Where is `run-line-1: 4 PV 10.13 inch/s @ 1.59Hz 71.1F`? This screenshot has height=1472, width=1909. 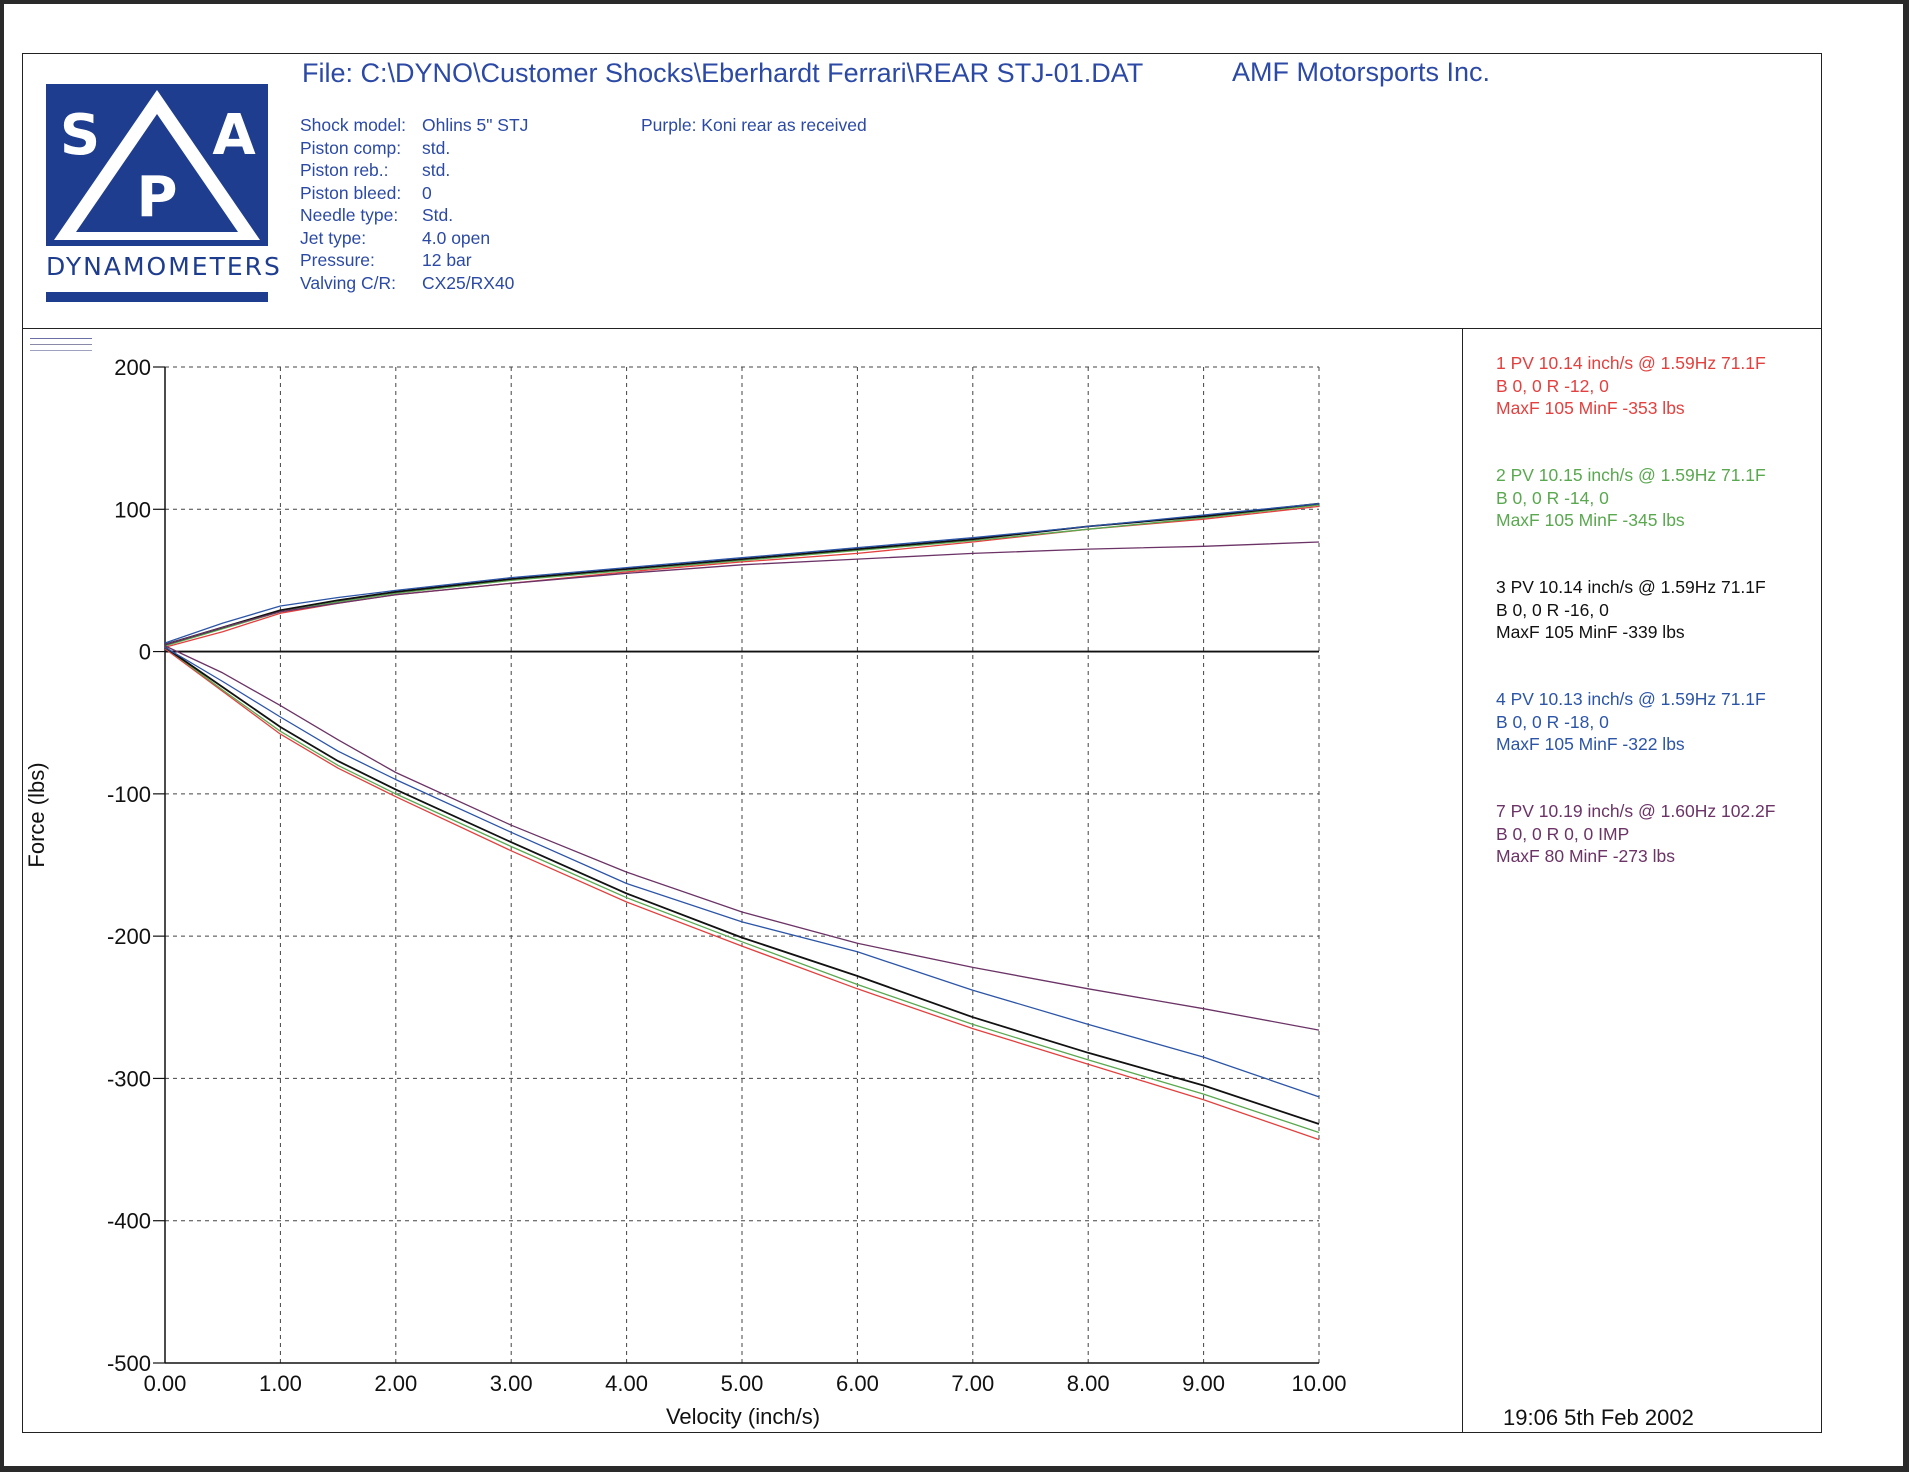
run-line-1: 4 PV 10.13 inch/s @ 1.59Hz 71.1F is located at coordinates (1631, 699).